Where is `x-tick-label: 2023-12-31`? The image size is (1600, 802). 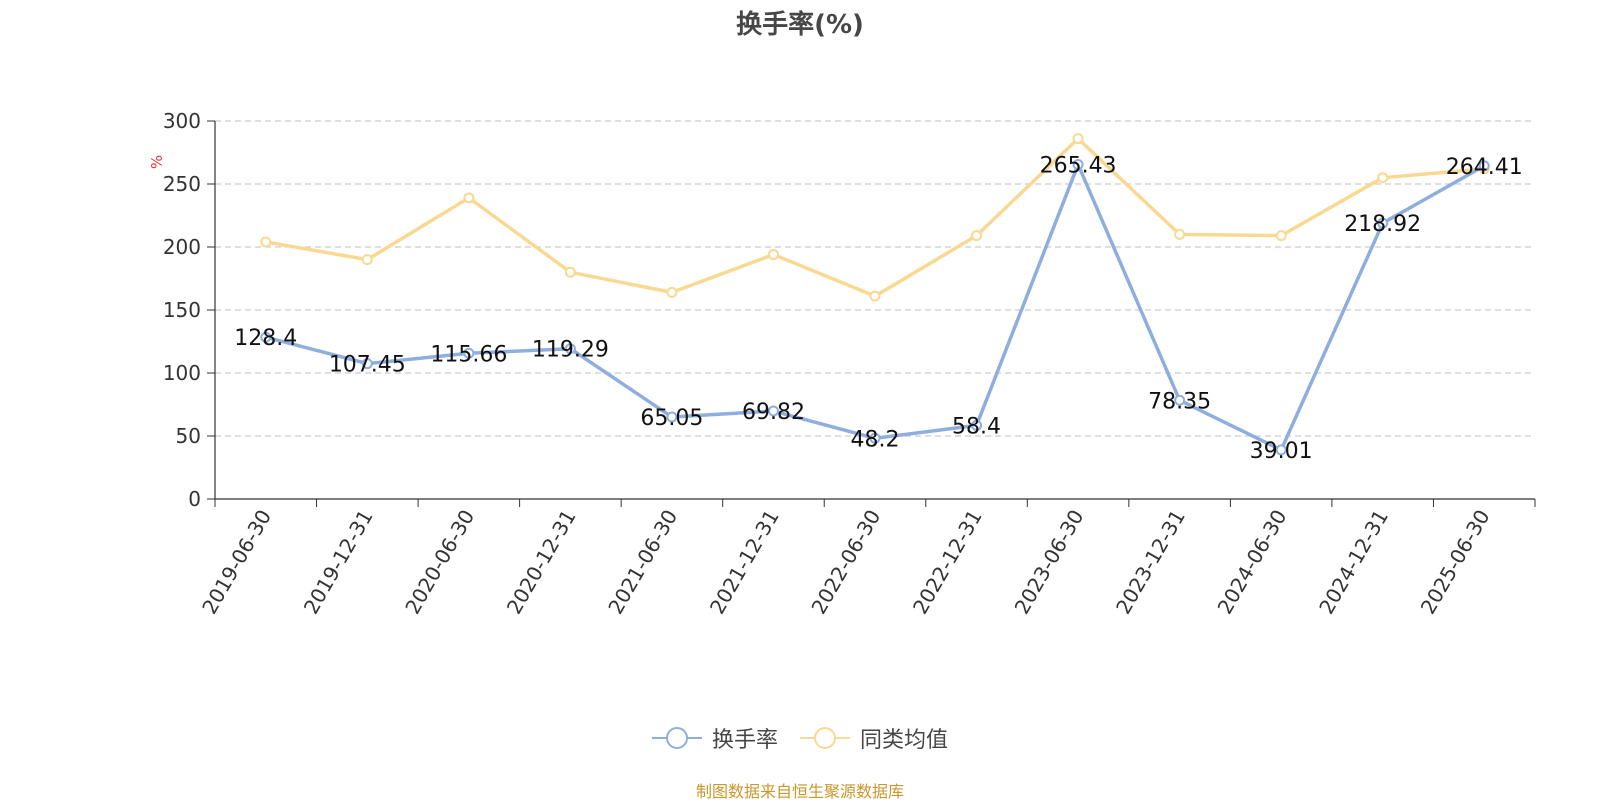 x-tick-label: 2023-12-31 is located at coordinates (1150, 562).